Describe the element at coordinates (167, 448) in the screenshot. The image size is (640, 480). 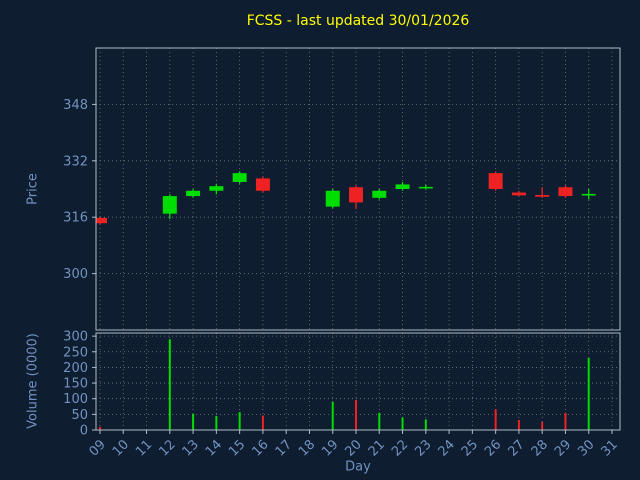
I see `day-tick-label: 12` at that location.